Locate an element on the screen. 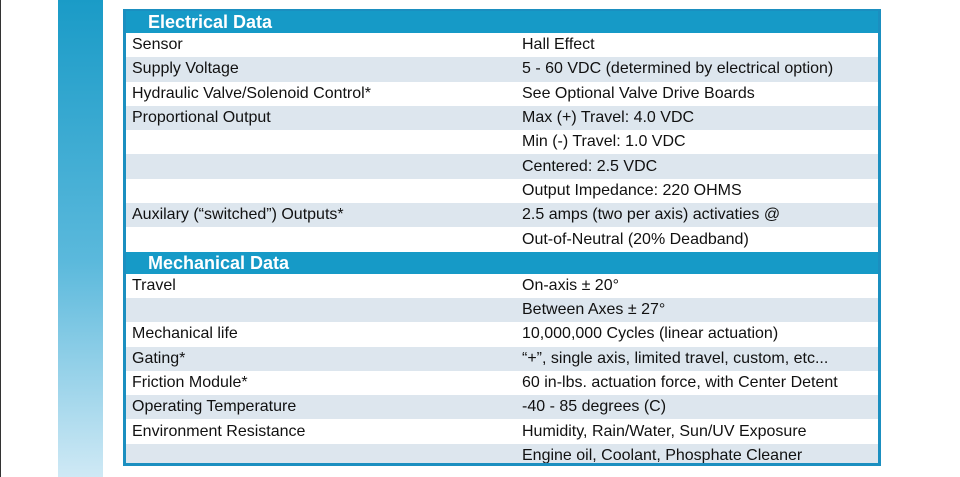 The height and width of the screenshot is (477, 960). spec-value: Out-of-Neutral (20% Deadband) is located at coordinates (635, 239).